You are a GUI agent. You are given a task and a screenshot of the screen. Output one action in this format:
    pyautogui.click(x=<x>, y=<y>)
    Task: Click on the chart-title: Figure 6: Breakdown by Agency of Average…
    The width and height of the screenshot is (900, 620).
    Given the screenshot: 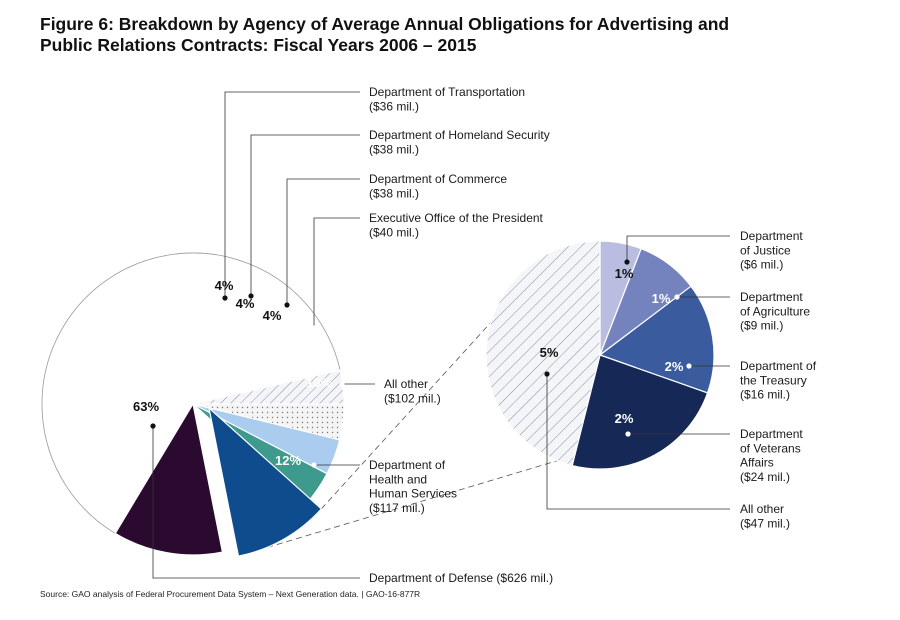 What is the action you would take?
    pyautogui.click(x=450, y=35)
    